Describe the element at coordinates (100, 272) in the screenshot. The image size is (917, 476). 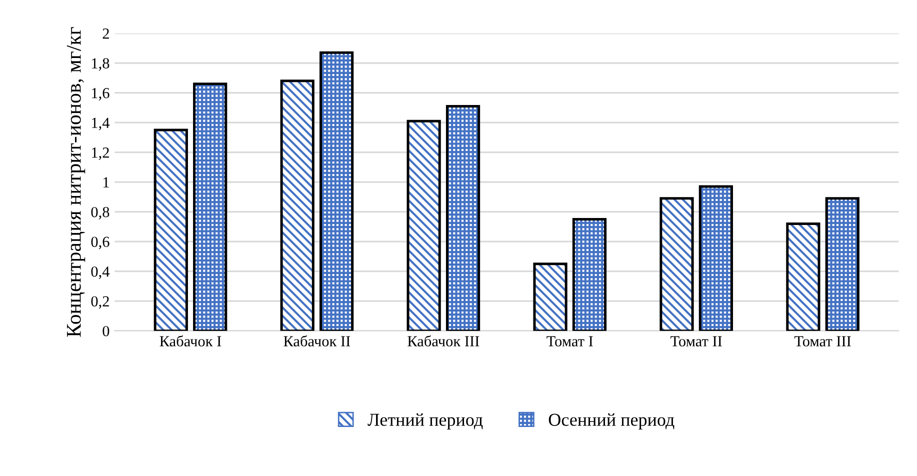
I see `y-tick-label: 0,4` at that location.